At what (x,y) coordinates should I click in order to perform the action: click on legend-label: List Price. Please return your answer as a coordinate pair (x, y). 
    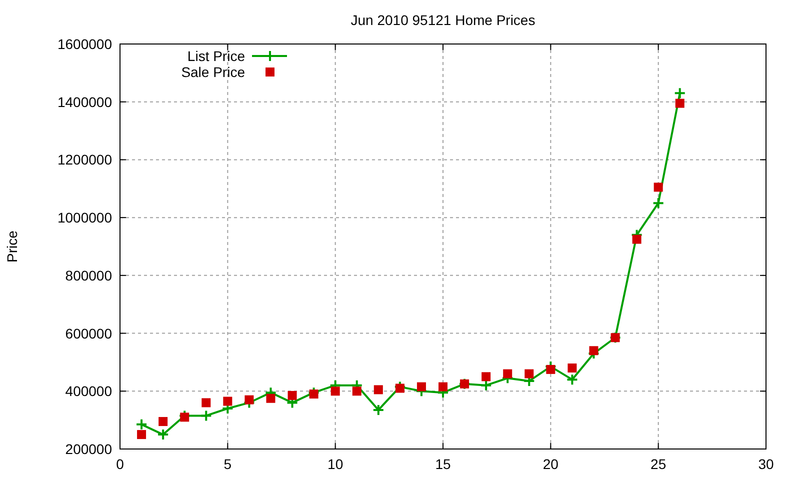
    Looking at the image, I should click on (216, 56).